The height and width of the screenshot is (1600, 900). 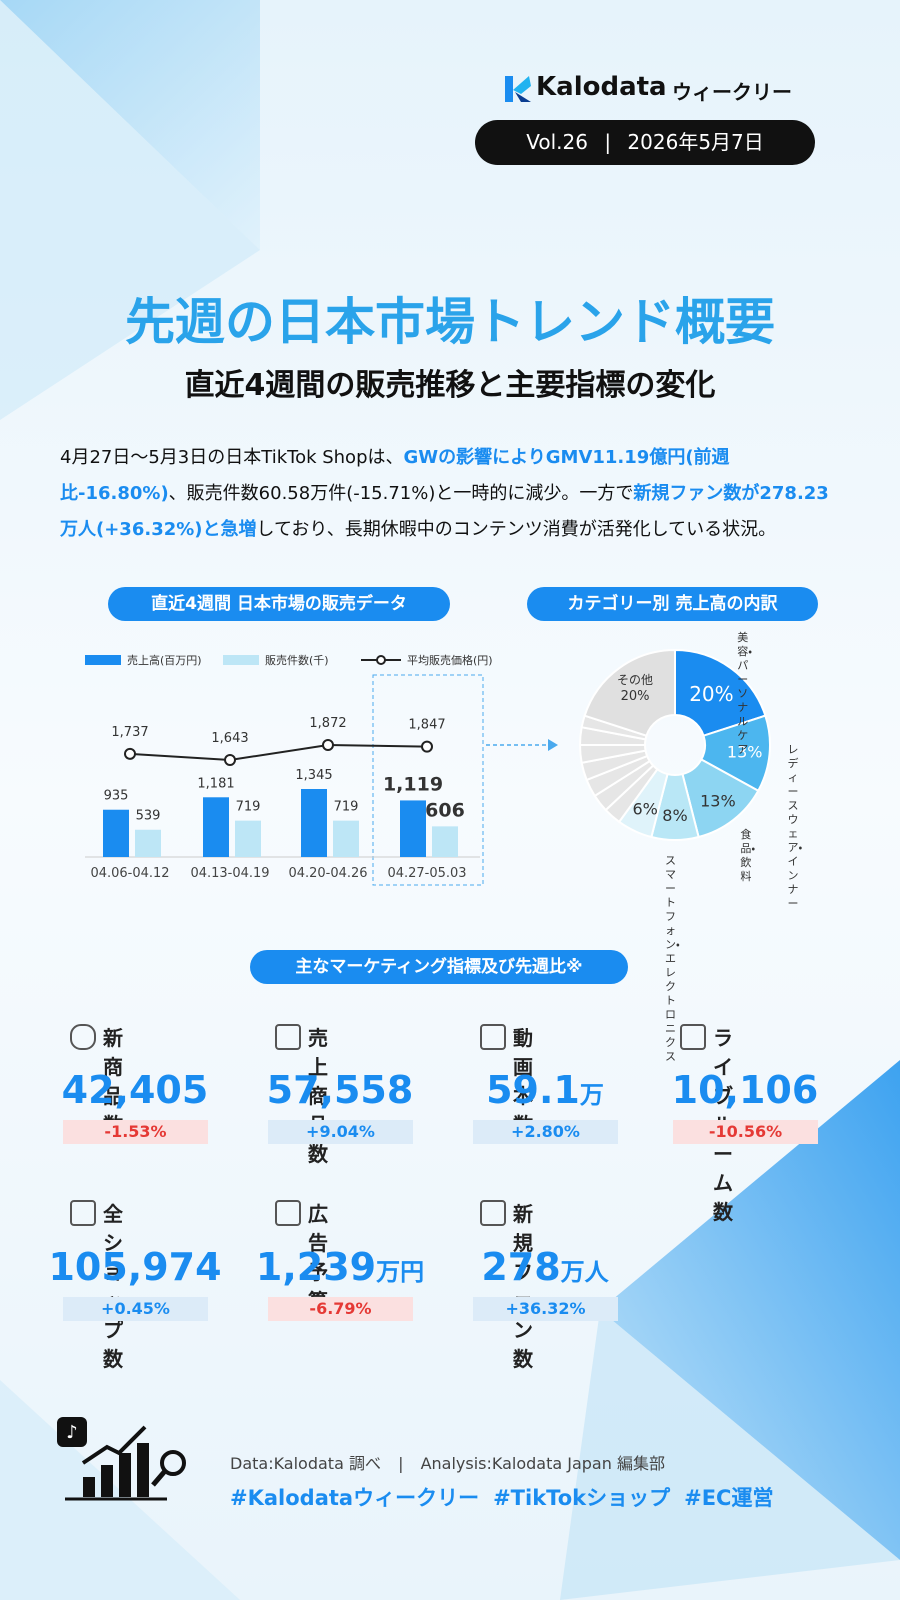 I want to click on metric-value: 59.1万, so click(x=545, y=1090).